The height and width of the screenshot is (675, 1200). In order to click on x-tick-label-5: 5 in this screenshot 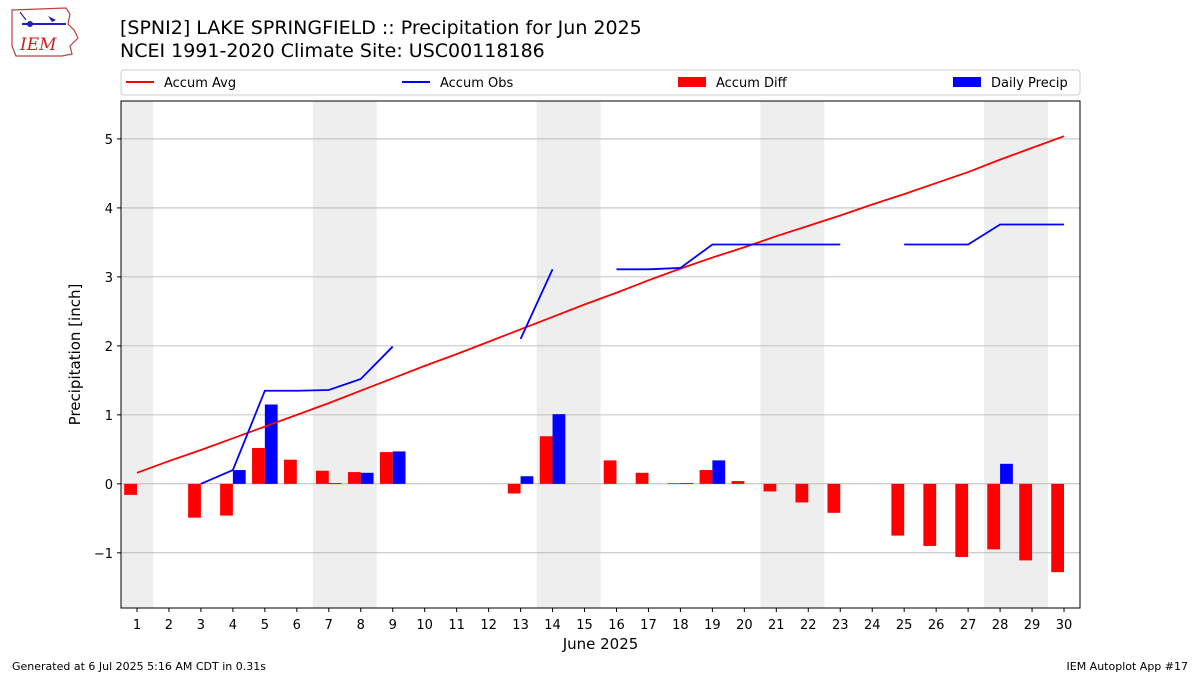, I will do `click(265, 625)`.